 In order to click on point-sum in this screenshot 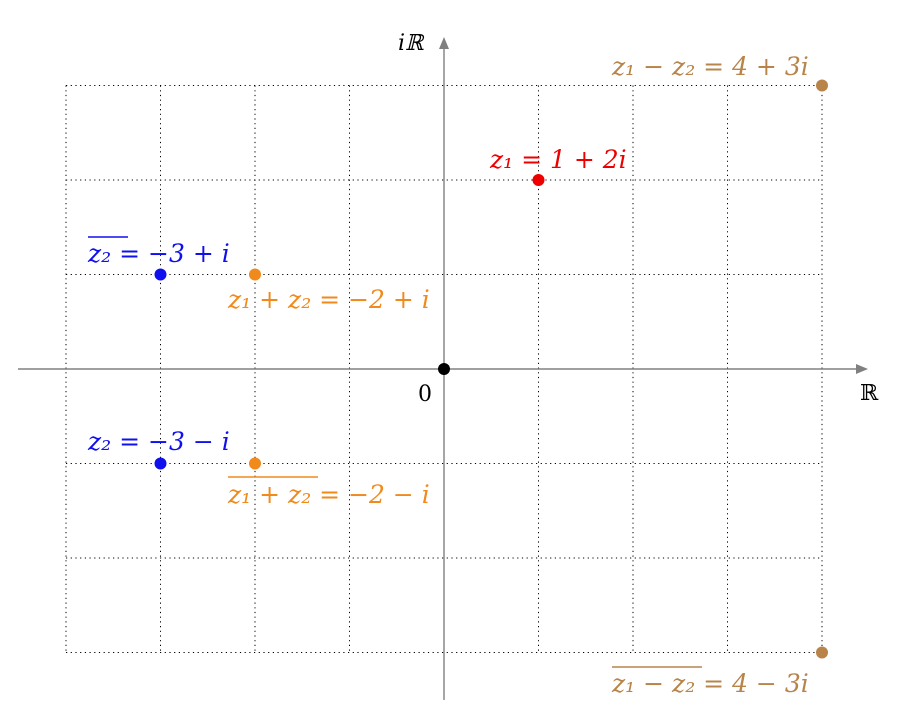, I will do `click(255, 274)`.